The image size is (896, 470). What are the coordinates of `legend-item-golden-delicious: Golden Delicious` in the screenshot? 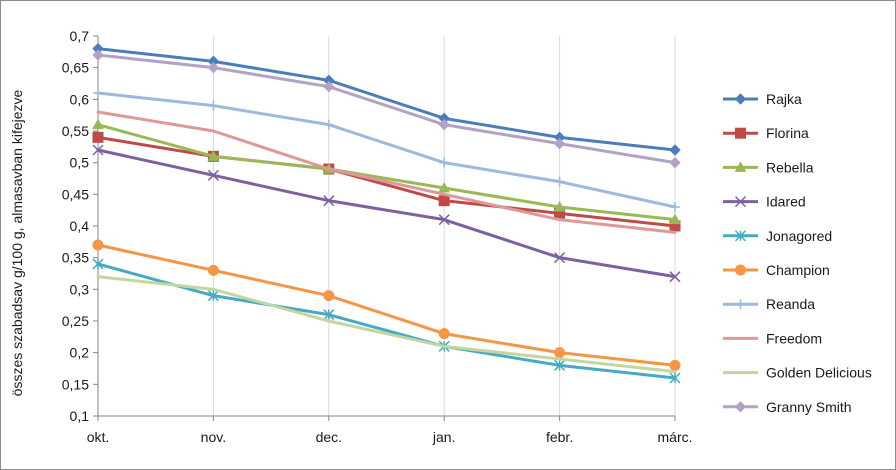 It's located at (797, 373).